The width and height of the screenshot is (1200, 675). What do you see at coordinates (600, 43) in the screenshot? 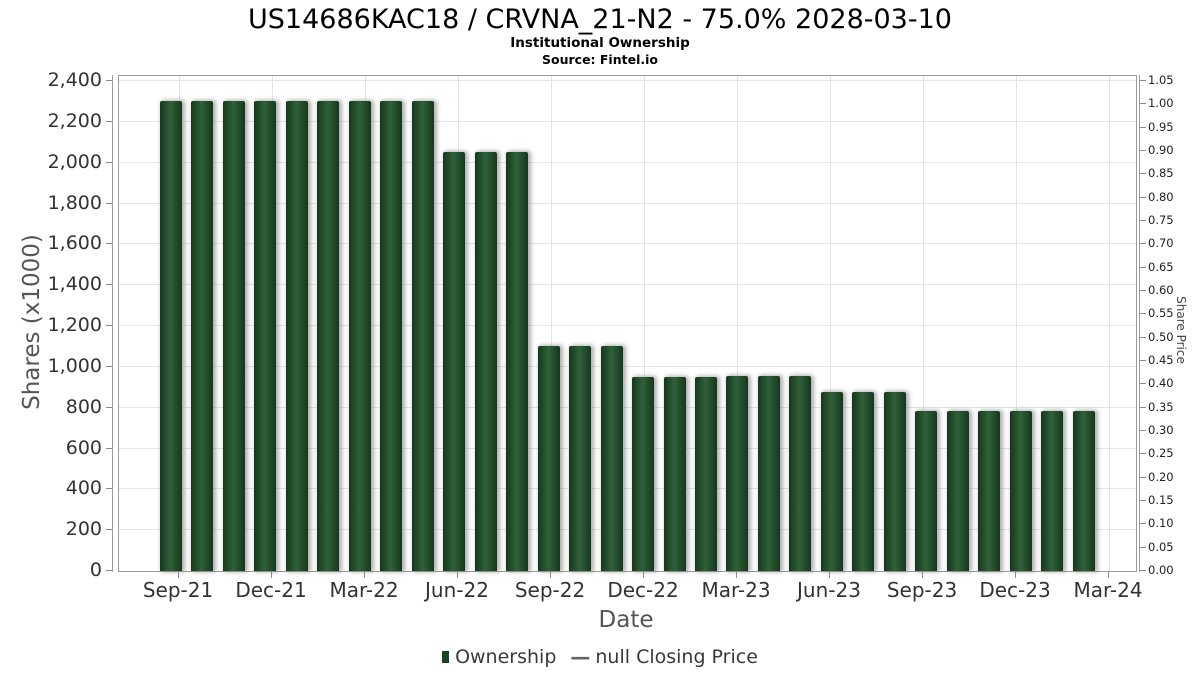
I see `chart-subtitle: Institutional Ownership` at bounding box center [600, 43].